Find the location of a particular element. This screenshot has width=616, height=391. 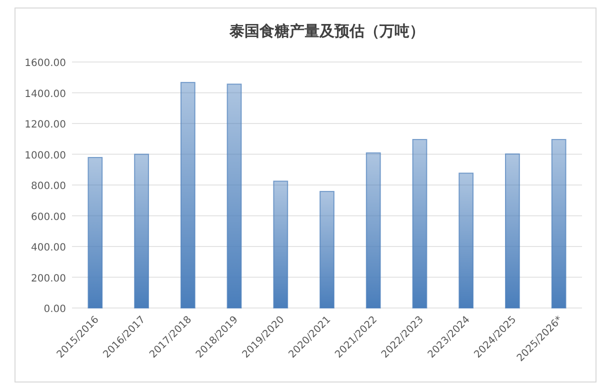

y-tick-label: 200.00 is located at coordinates (48, 278).